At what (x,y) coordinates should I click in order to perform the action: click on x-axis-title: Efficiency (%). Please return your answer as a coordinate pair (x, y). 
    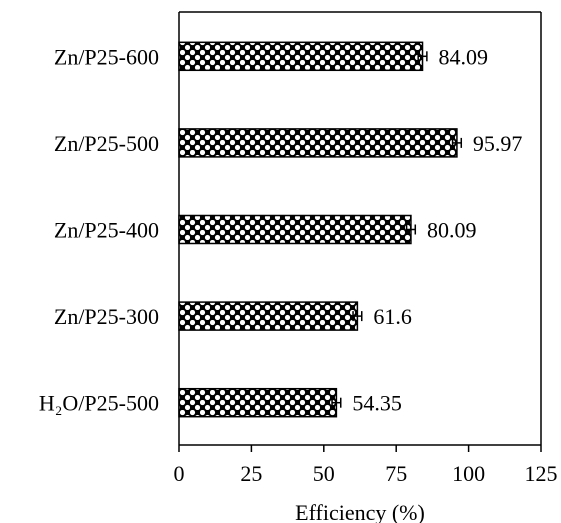
    Looking at the image, I should click on (360, 511).